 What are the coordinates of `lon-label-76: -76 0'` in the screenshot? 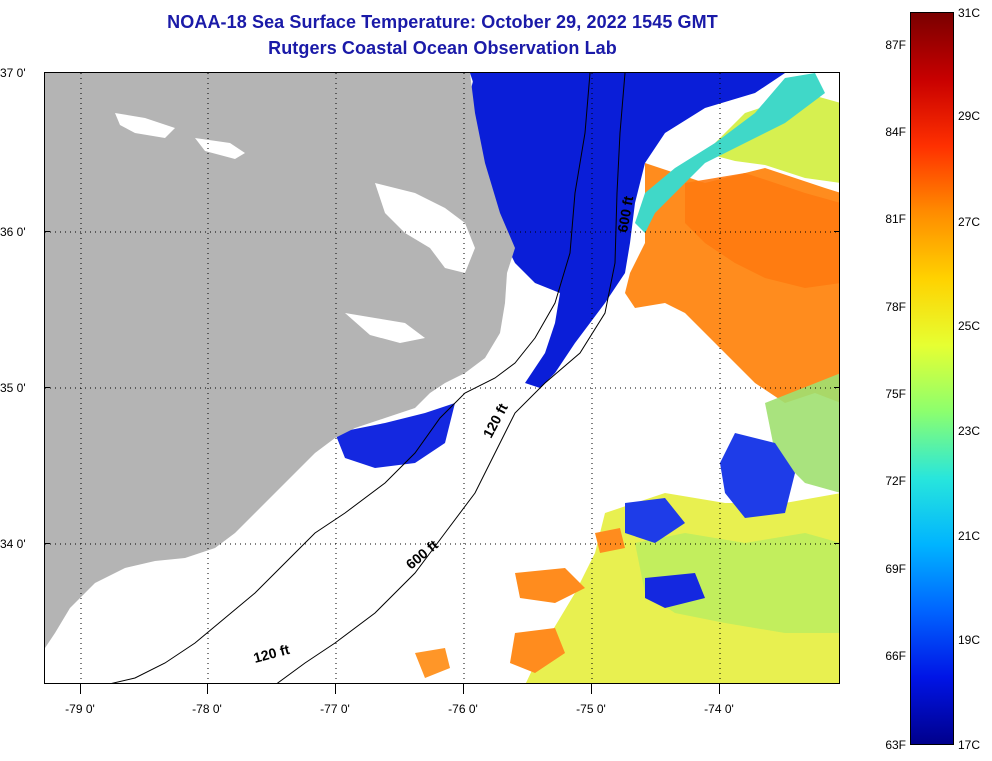 It's located at (463, 709).